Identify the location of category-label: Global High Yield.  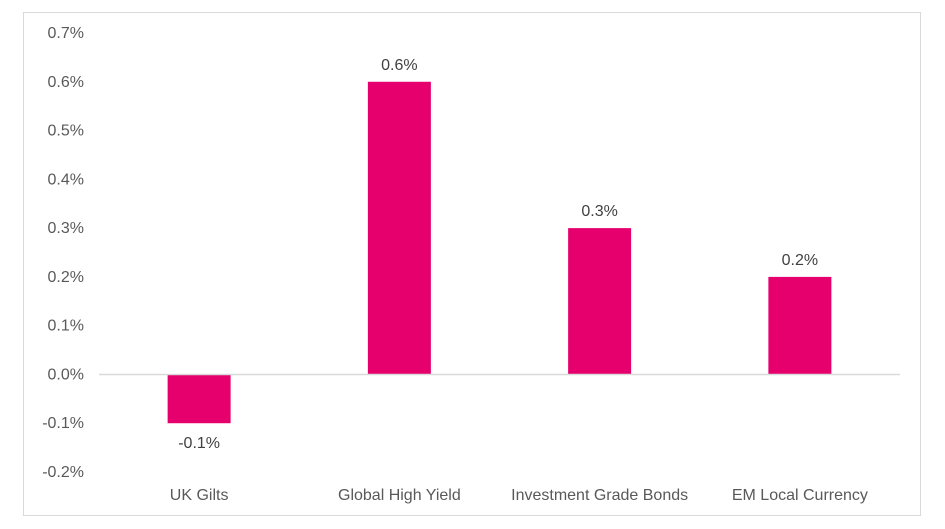
(399, 495).